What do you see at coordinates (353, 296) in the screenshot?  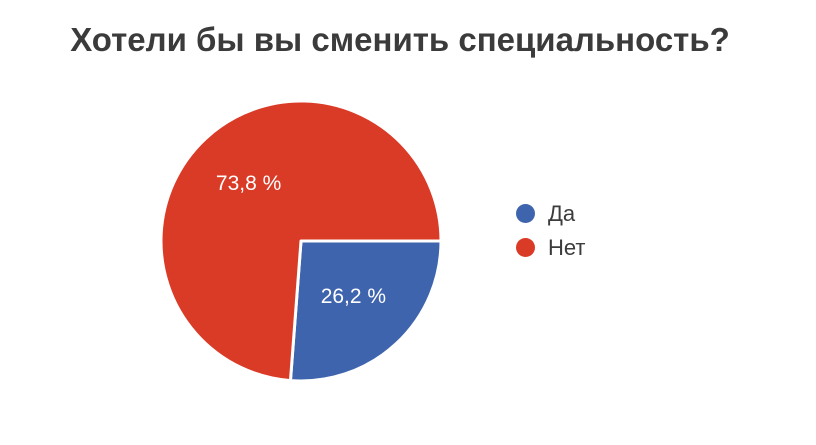 I see `pie-slice-label-да: 26,2 %` at bounding box center [353, 296].